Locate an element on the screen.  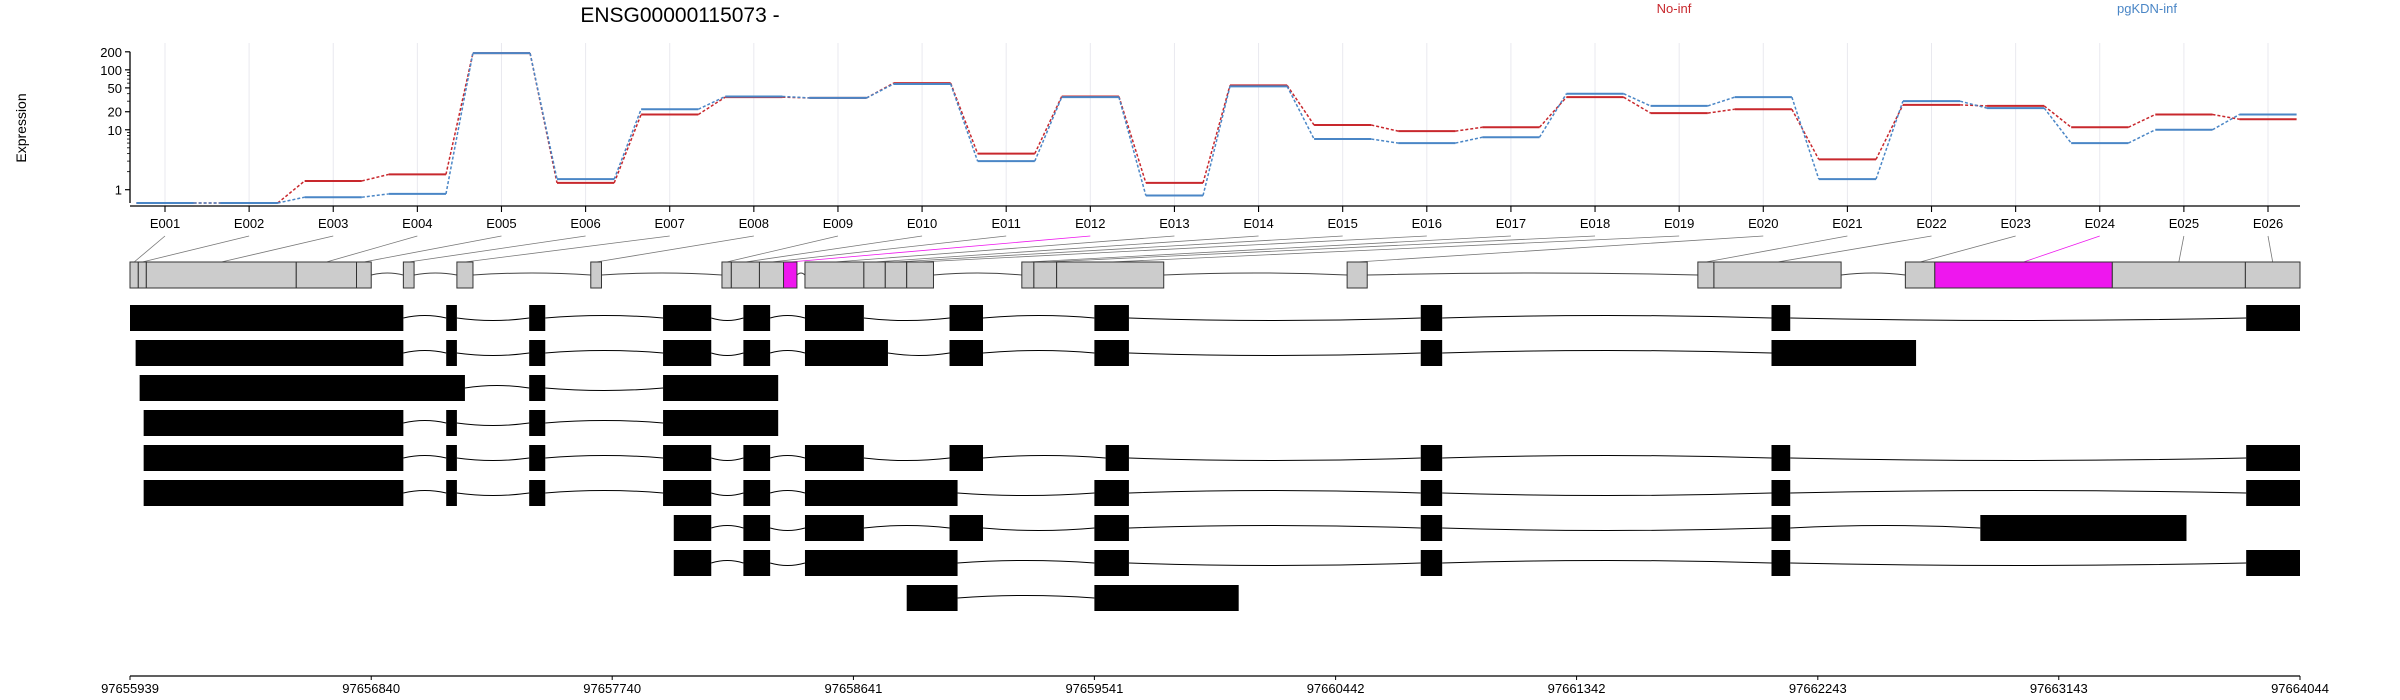
exon-block-e017 is located at coordinates (1028, 275).